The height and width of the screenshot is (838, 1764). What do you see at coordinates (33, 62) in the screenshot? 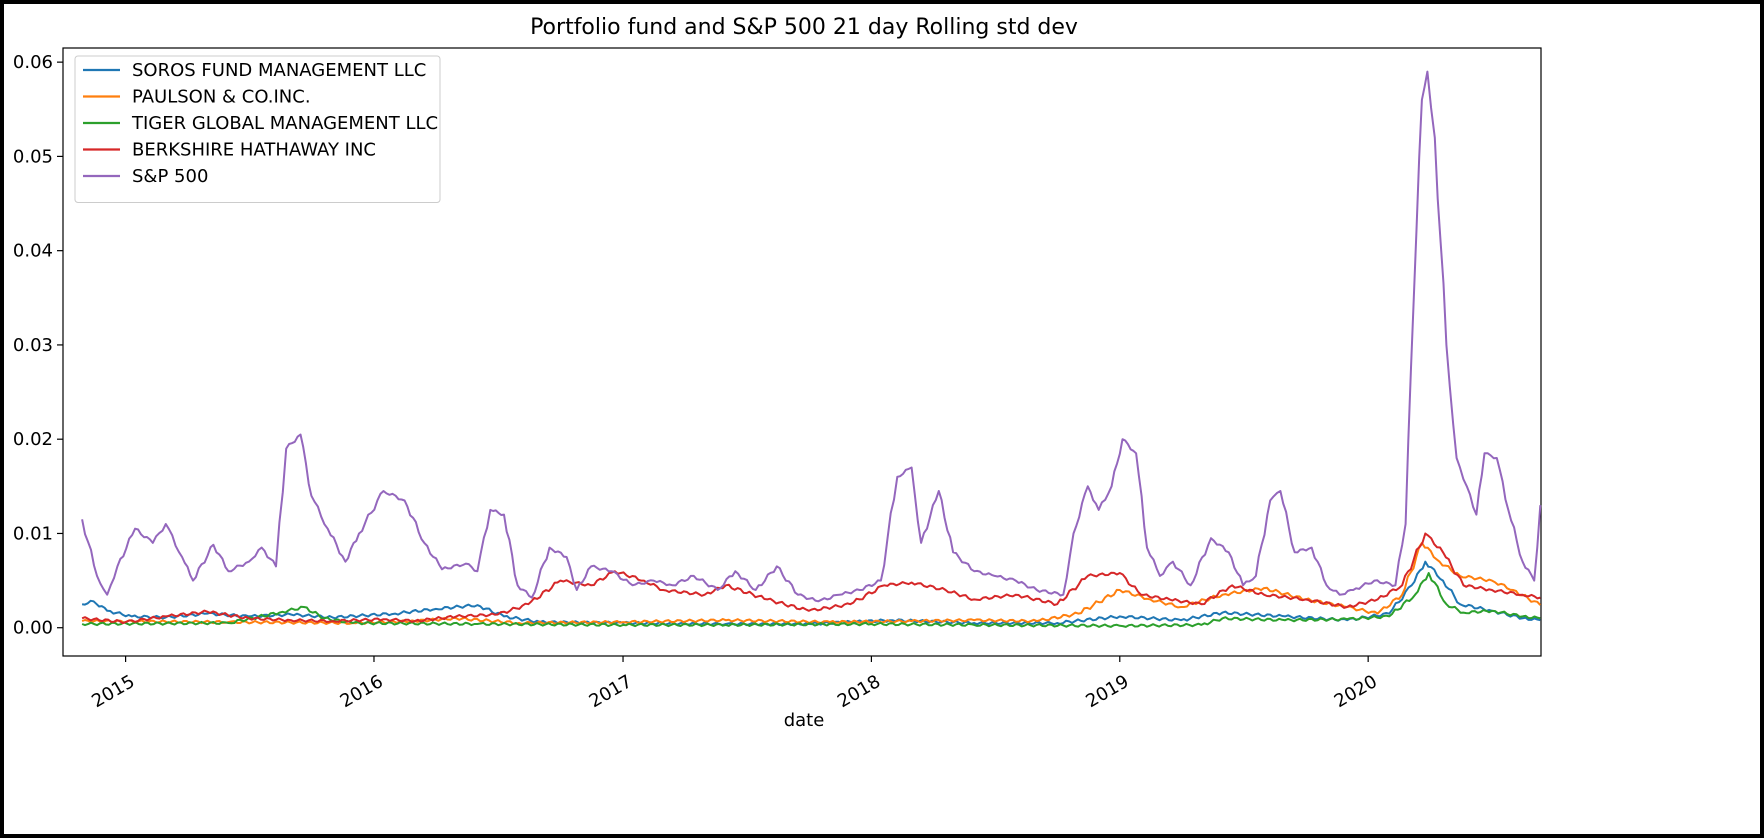
I see `y-tick-label: 0.06` at bounding box center [33, 62].